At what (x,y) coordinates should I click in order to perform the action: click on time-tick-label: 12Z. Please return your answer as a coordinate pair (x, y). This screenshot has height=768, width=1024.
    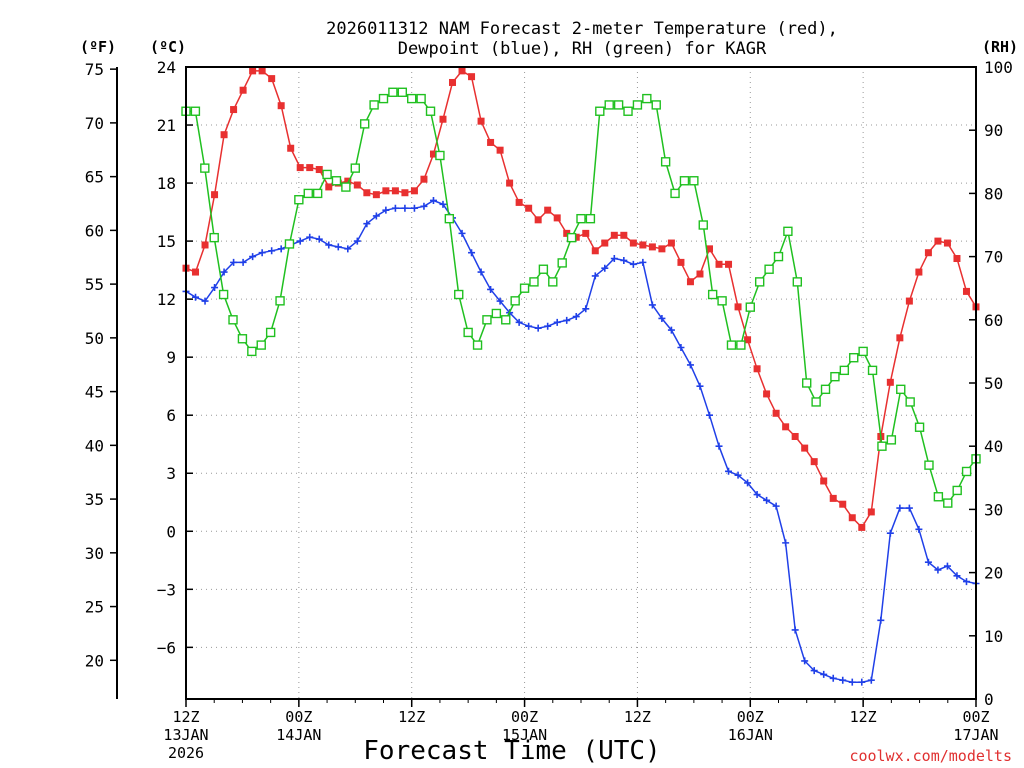
    Looking at the image, I should click on (863, 717).